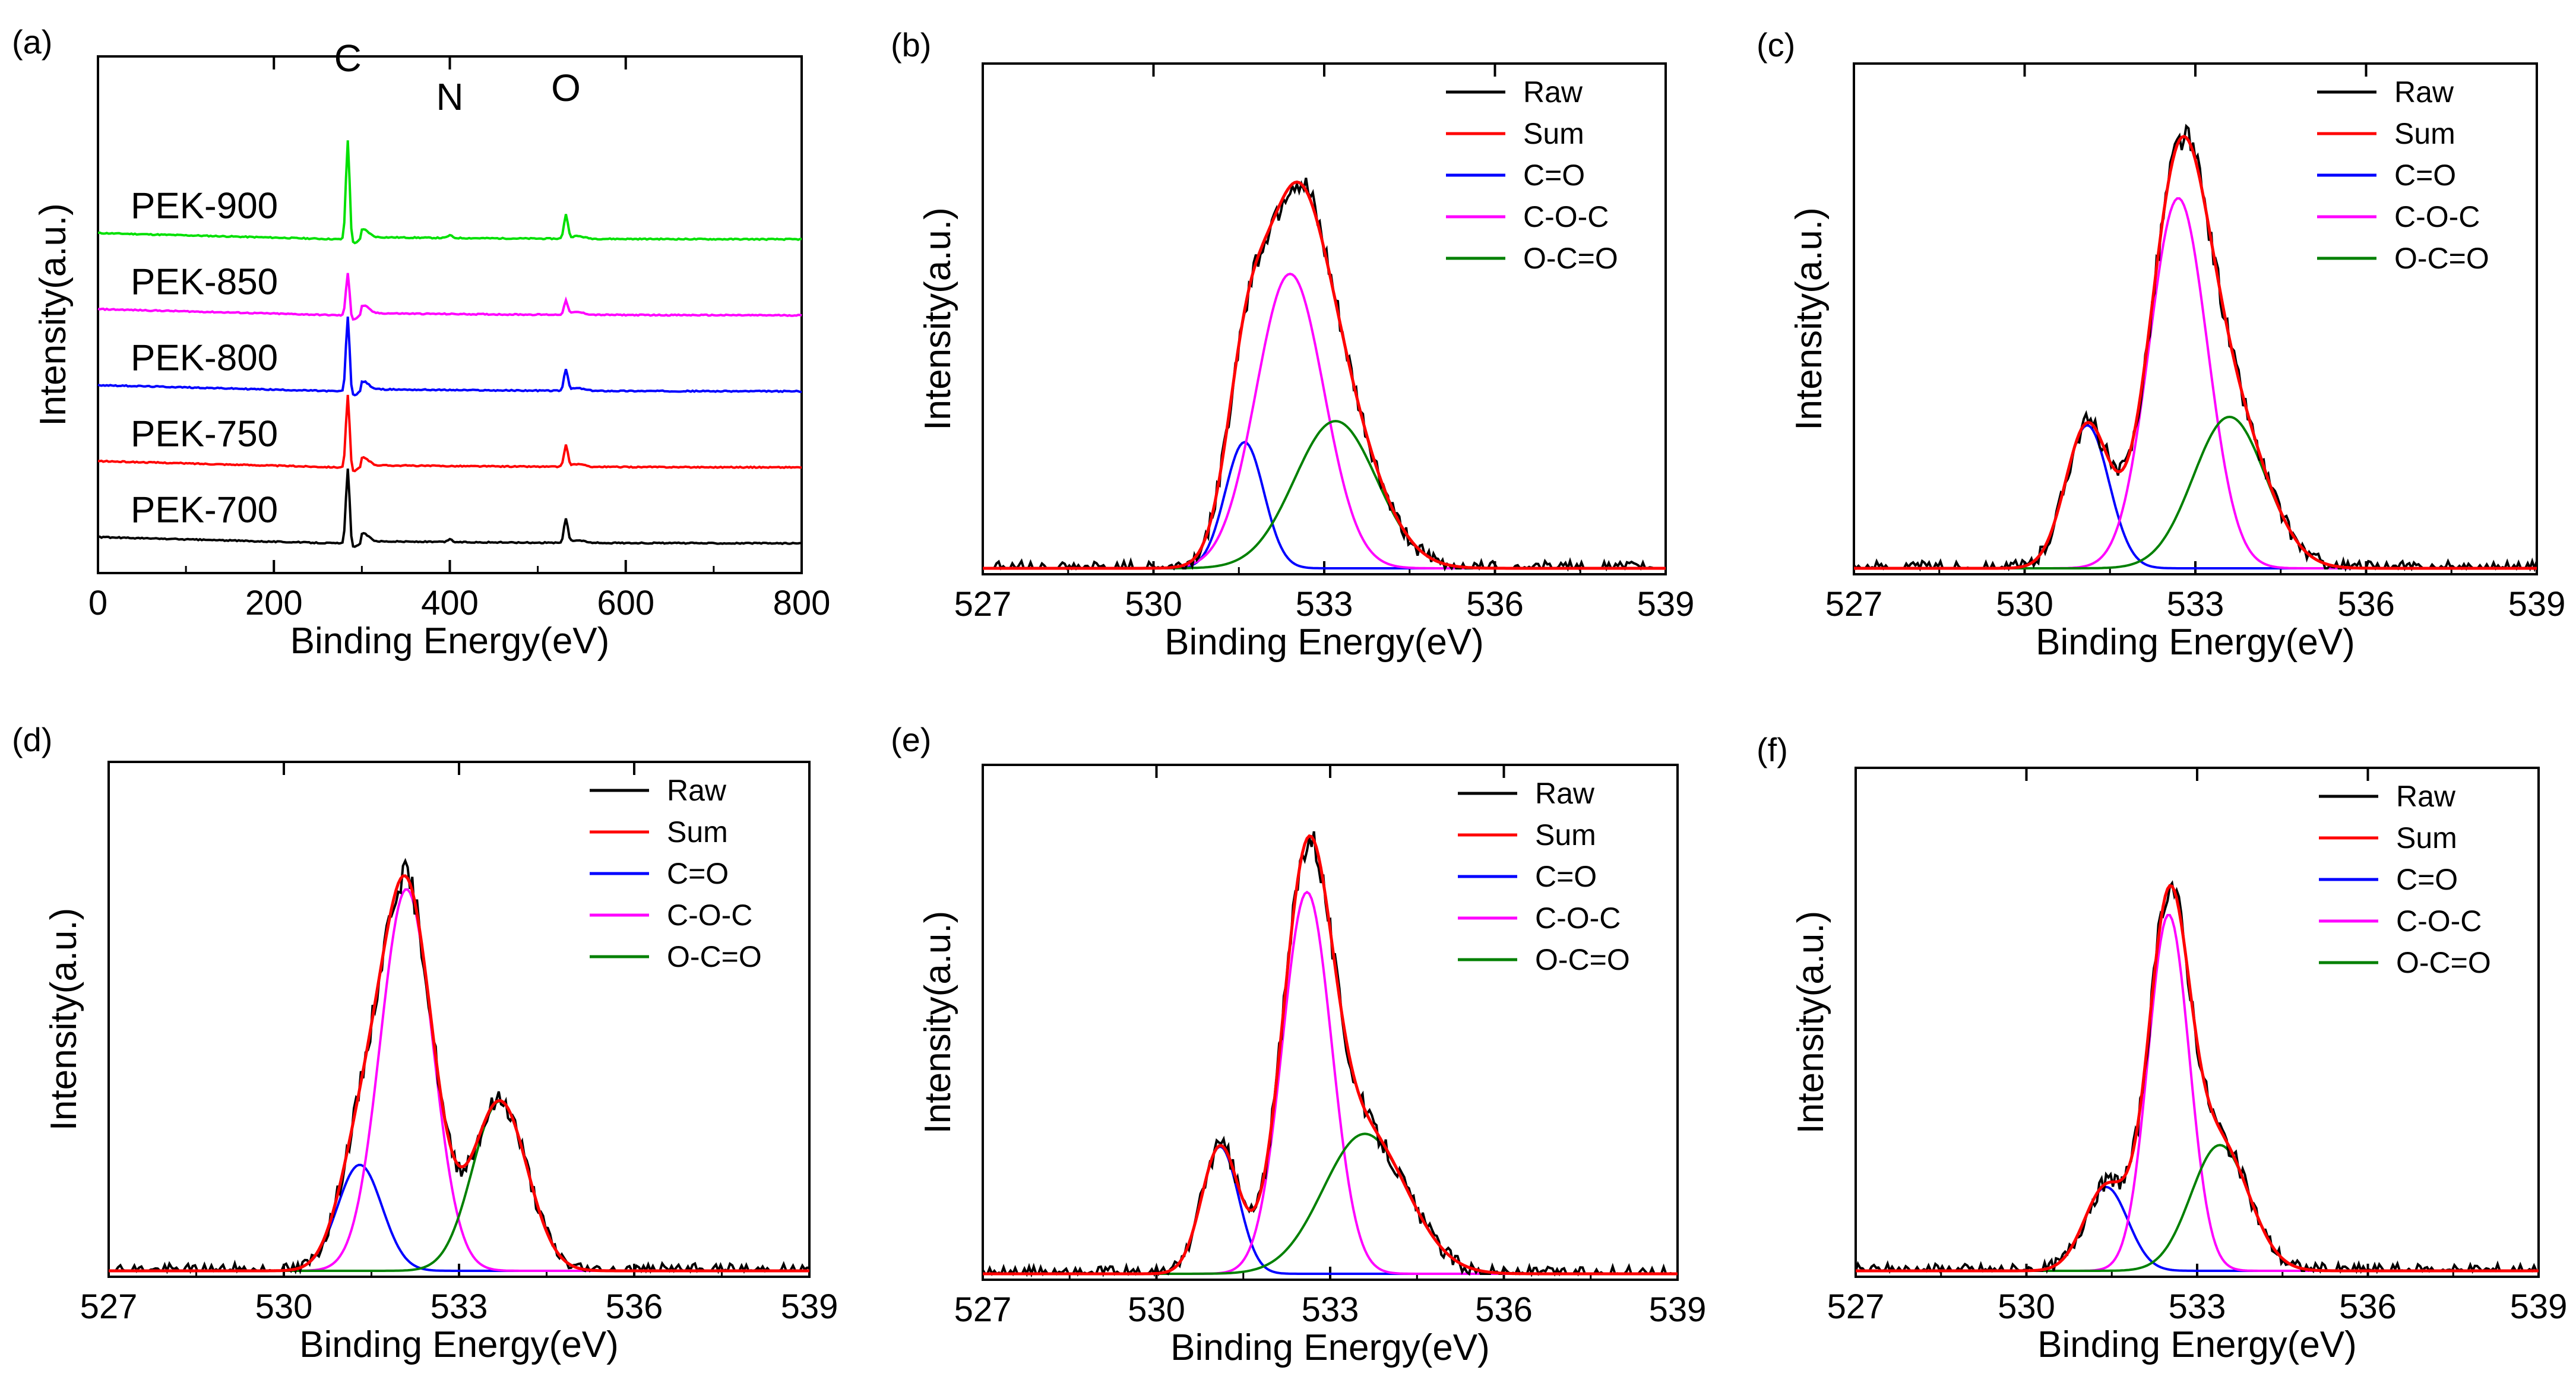 The width and height of the screenshot is (2576, 1389). What do you see at coordinates (566, 88) in the screenshot?
I see `peak-label-o: O` at bounding box center [566, 88].